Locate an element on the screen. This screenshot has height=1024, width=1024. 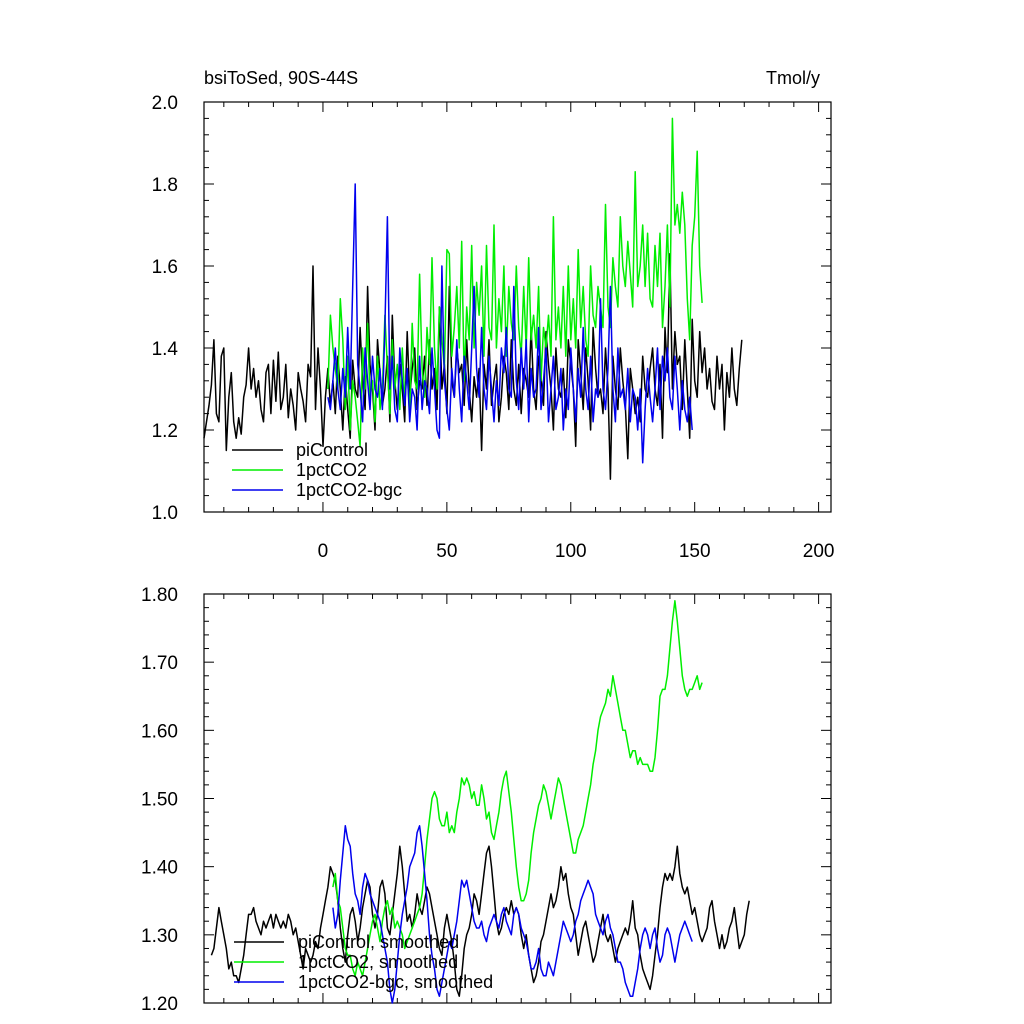
series-line-1pctco2-bgc is located at coordinates (510, 323).